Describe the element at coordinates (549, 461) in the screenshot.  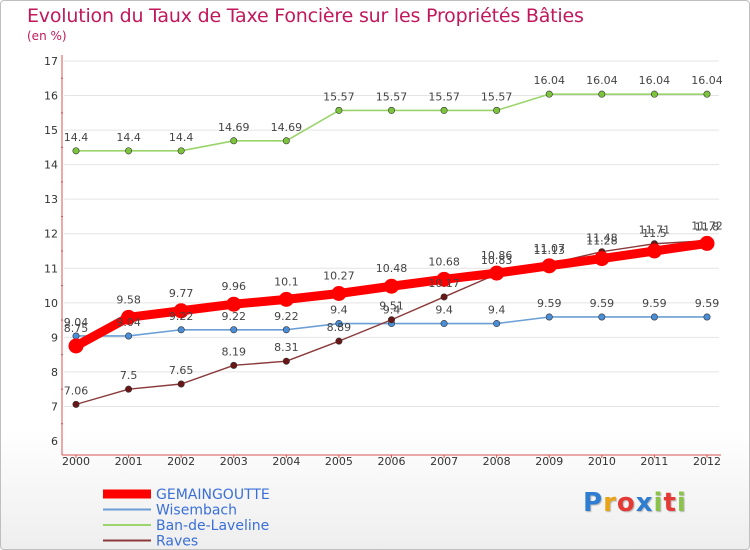
I see `x-tick-label: 2009` at that location.